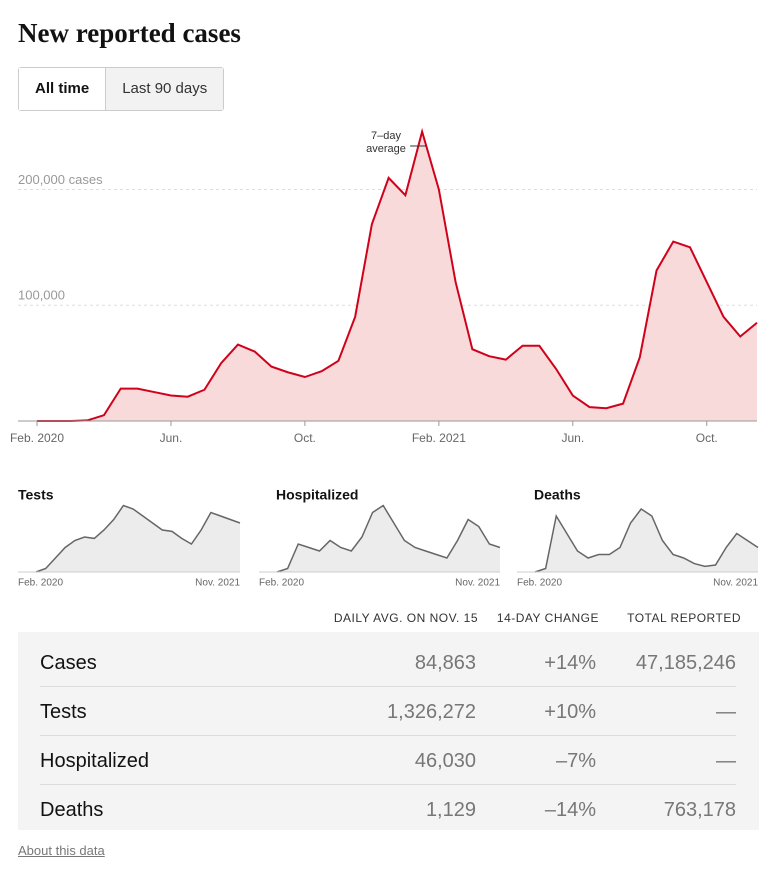 This screenshot has width=779, height=880. What do you see at coordinates (388, 809) in the screenshot?
I see `table-row: Deaths 1,129 –14% 763,178` at bounding box center [388, 809].